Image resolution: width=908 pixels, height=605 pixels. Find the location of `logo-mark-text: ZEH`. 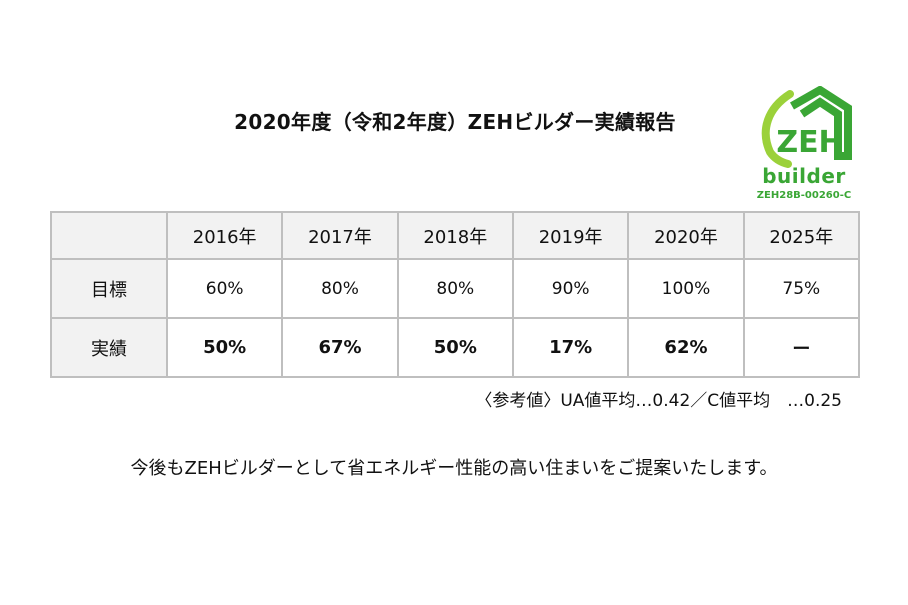

logo-mark-text: ZEH is located at coordinates (809, 142).